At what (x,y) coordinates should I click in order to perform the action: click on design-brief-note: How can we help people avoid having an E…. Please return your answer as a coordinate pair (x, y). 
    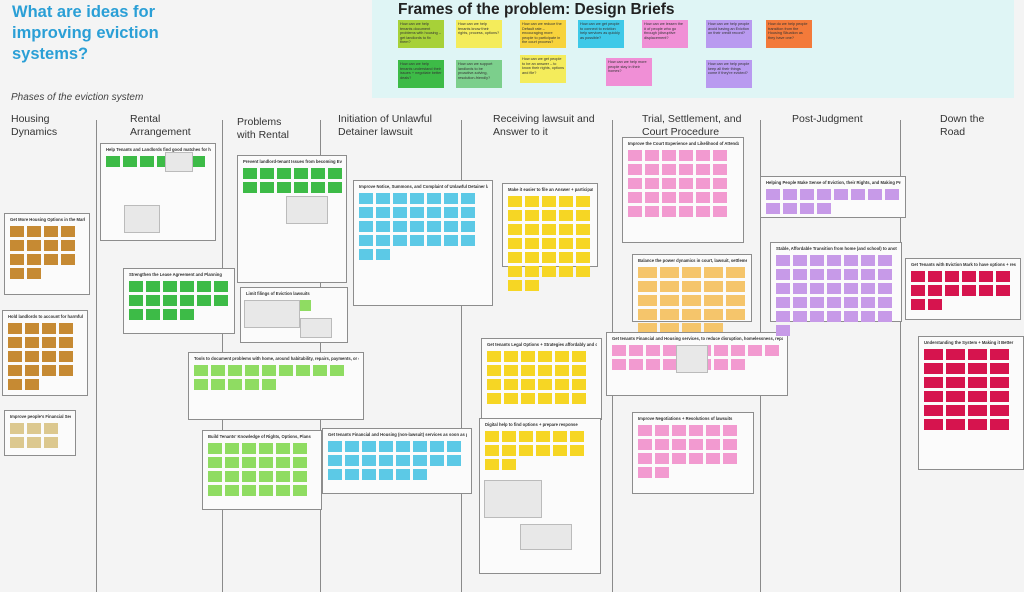
    Looking at the image, I should click on (729, 34).